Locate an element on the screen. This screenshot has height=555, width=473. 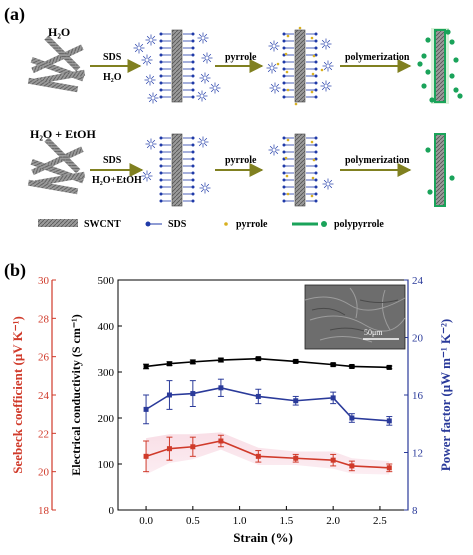
tick-label: 24 is located at coordinates (418, 281).